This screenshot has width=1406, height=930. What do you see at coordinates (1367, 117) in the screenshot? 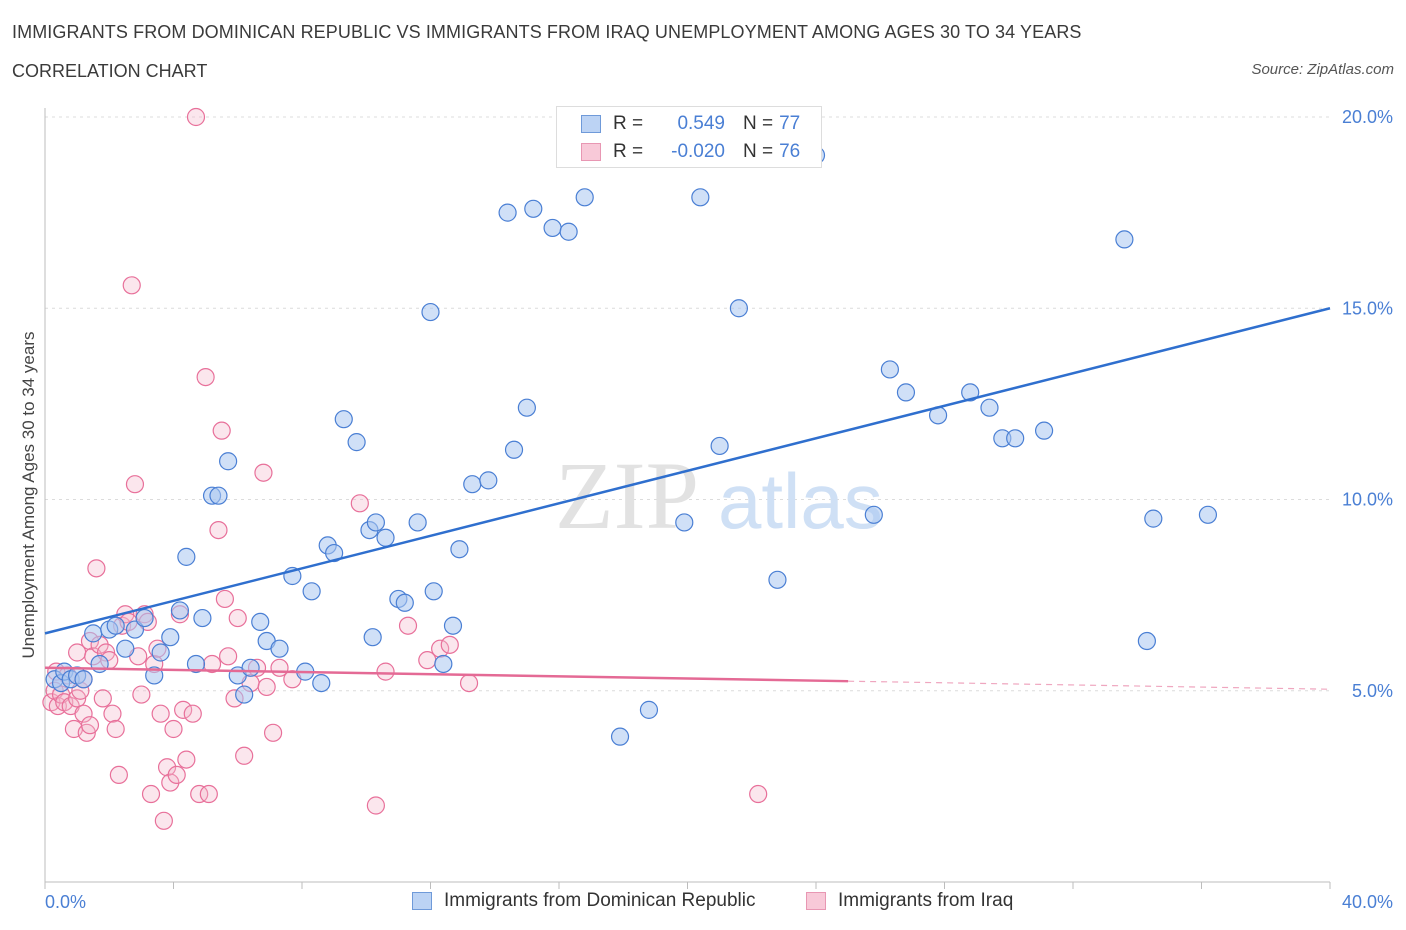
I see `y-tick-label: 20.0%` at bounding box center [1367, 117].